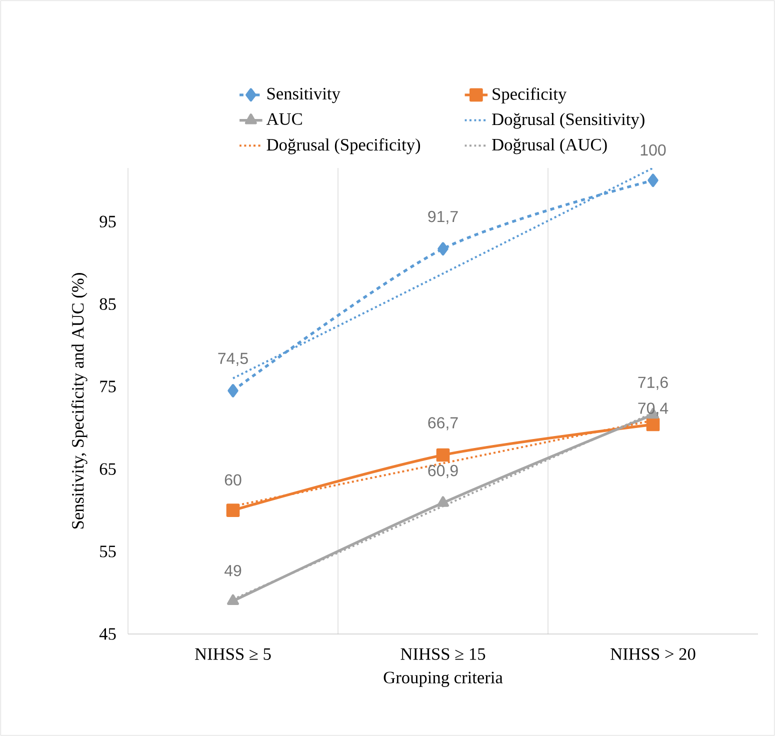 The width and height of the screenshot is (775, 736). What do you see at coordinates (653, 409) in the screenshot?
I see `data-label: 70,4` at bounding box center [653, 409].